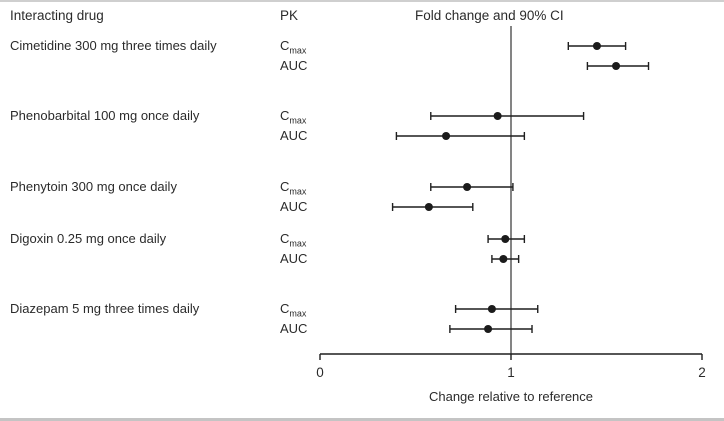  Describe the element at coordinates (105, 308) in the screenshot. I see `drug-label: Diazepam 5 mg three times daily` at that location.